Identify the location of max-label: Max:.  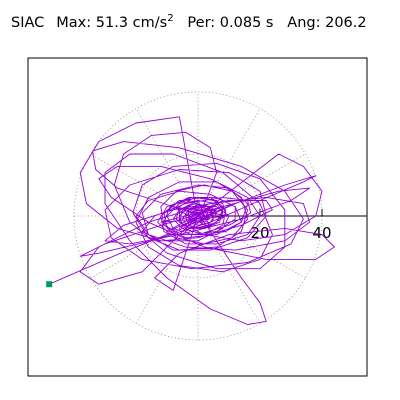
(74, 23).